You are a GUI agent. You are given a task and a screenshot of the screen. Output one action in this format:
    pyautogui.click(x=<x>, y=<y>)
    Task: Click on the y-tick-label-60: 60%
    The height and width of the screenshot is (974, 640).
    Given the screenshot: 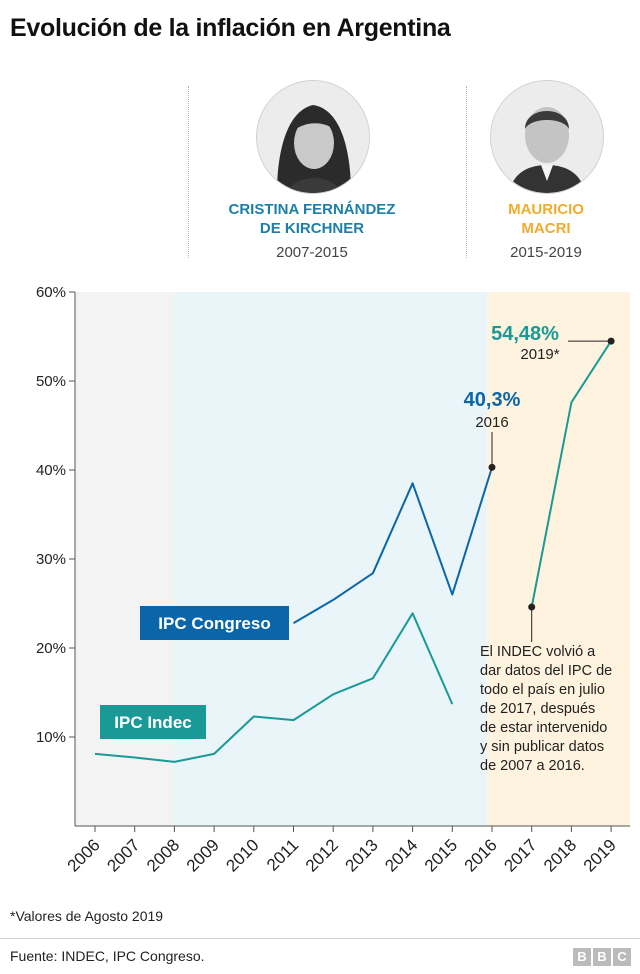 What is the action you would take?
    pyautogui.click(x=51, y=292)
    